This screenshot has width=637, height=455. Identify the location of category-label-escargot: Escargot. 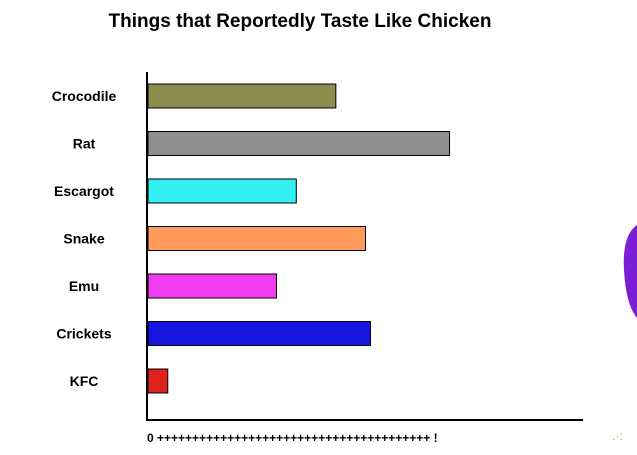
(84, 191).